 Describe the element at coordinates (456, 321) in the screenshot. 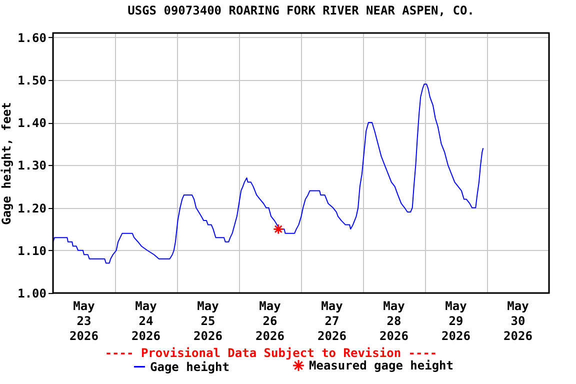

I see `x-tick-label: May 29 2026` at that location.